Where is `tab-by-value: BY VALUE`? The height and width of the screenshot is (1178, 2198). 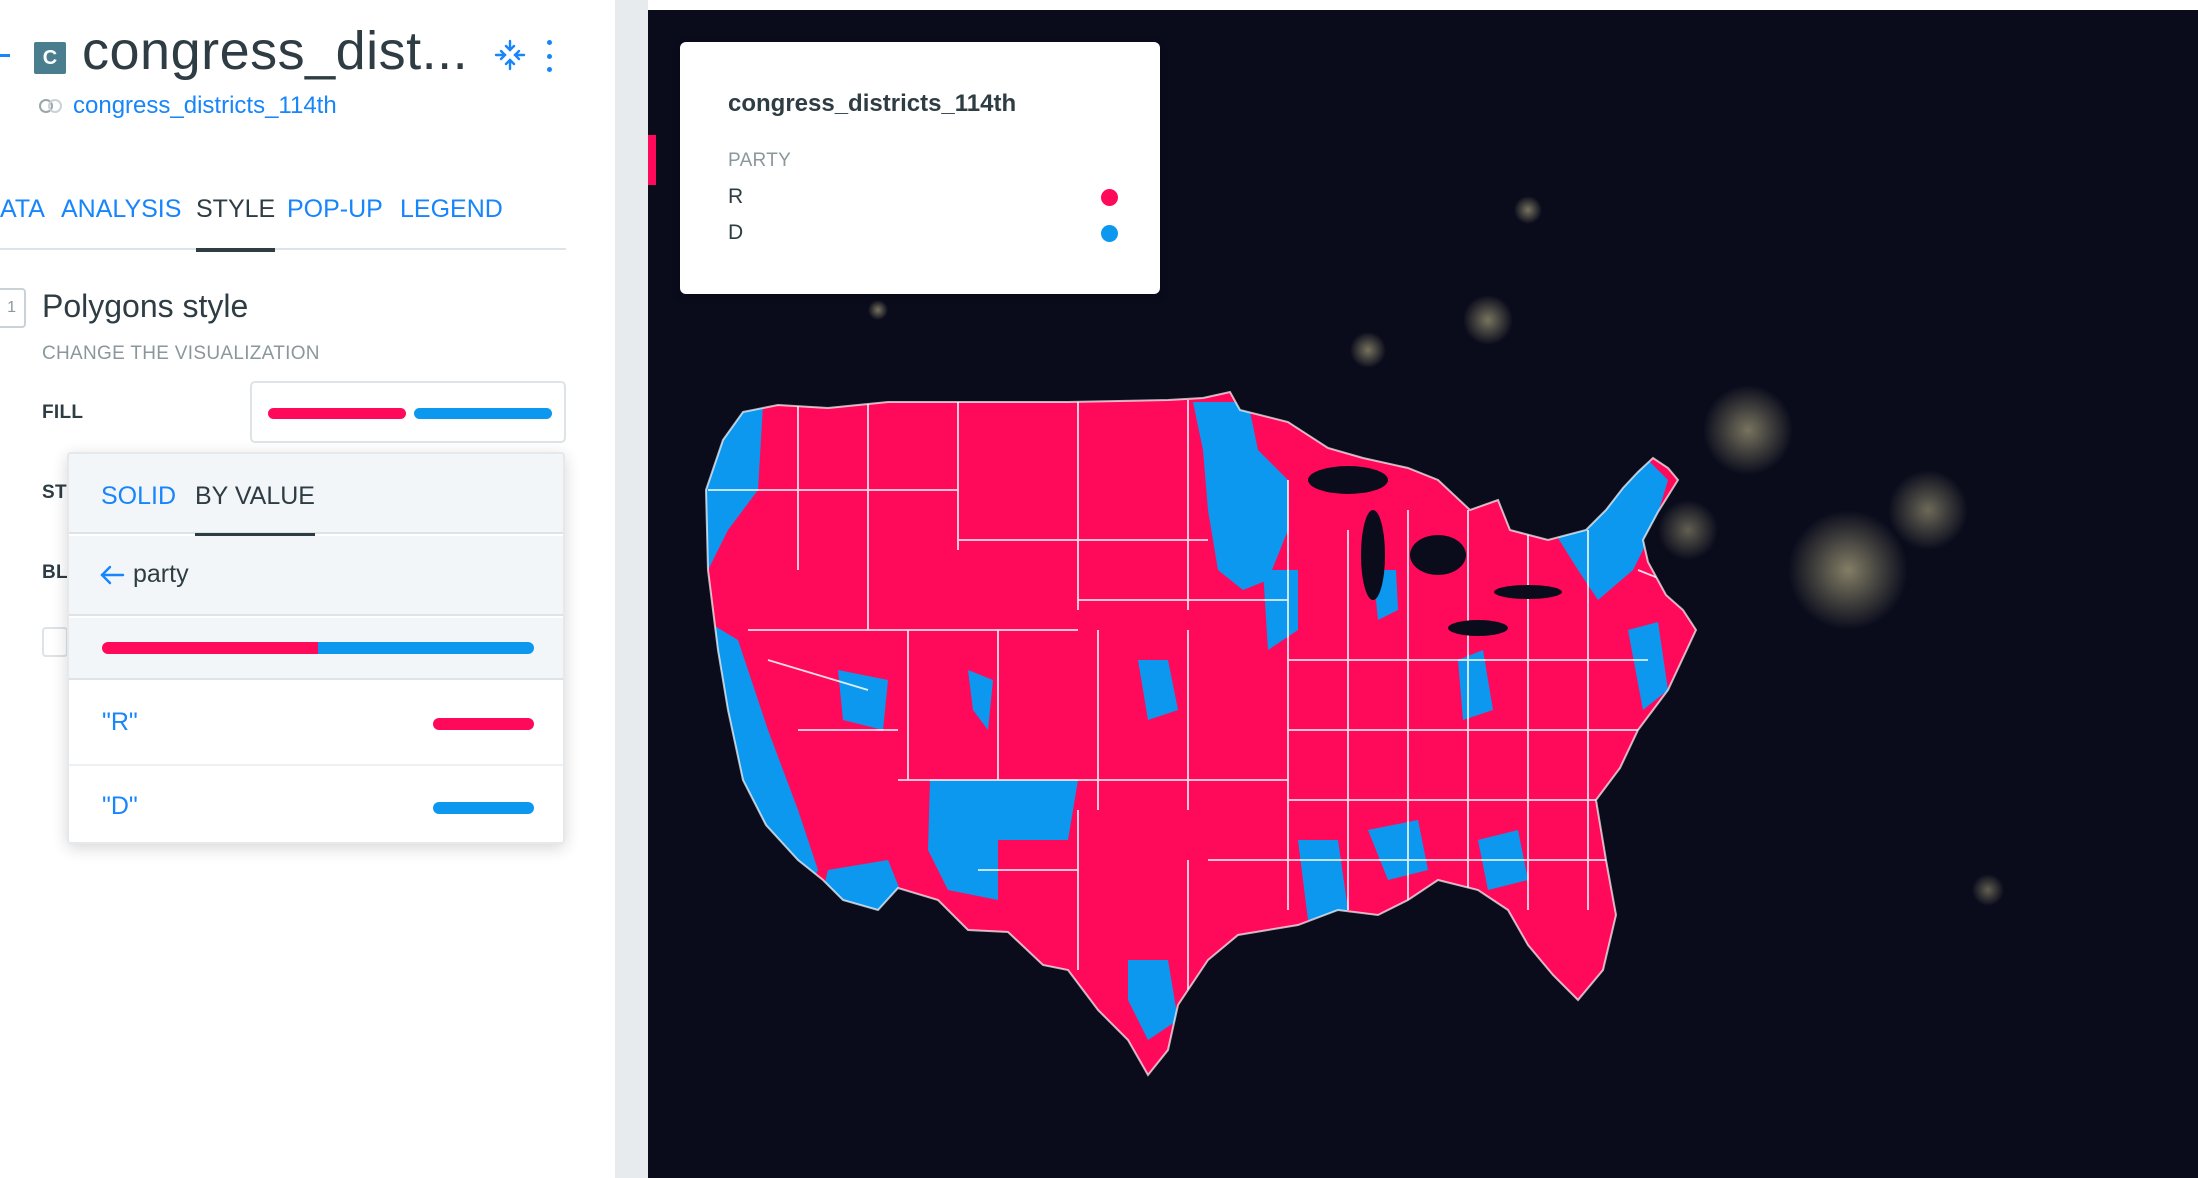
tab-by-value: BY VALUE is located at coordinates (255, 495).